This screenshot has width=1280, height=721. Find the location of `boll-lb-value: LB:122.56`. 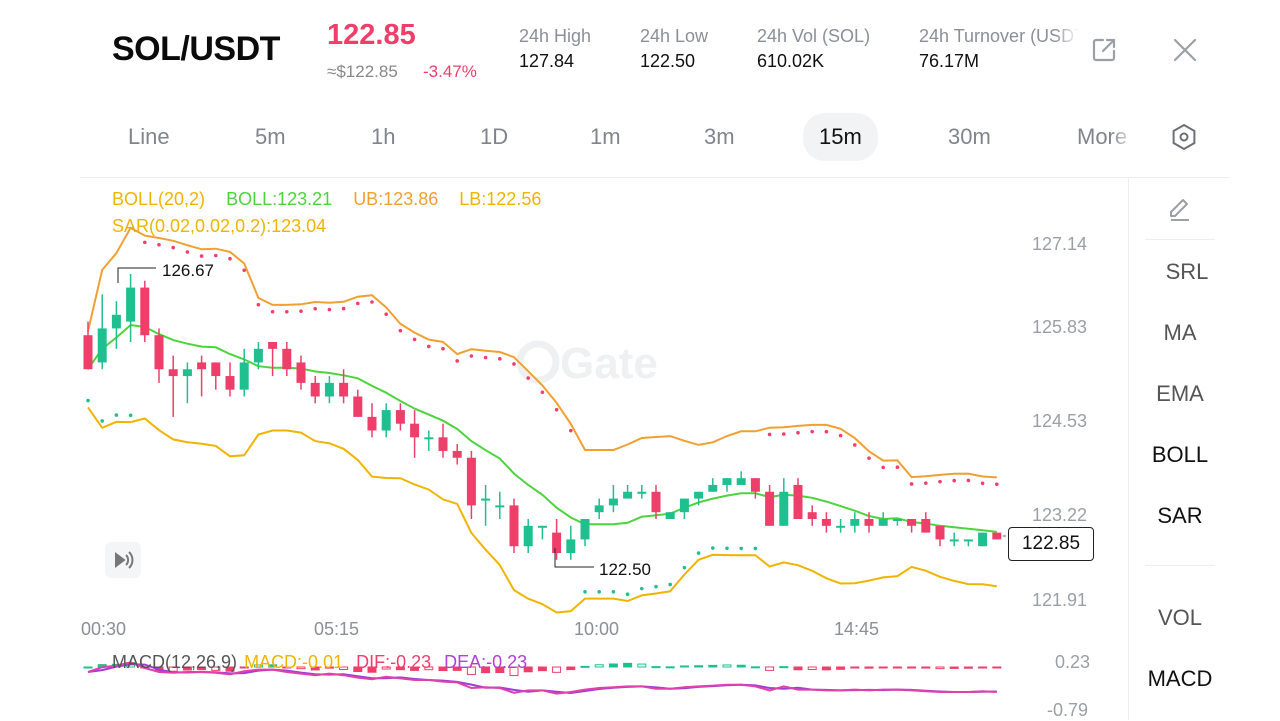

boll-lb-value: LB:122.56 is located at coordinates (500, 199).